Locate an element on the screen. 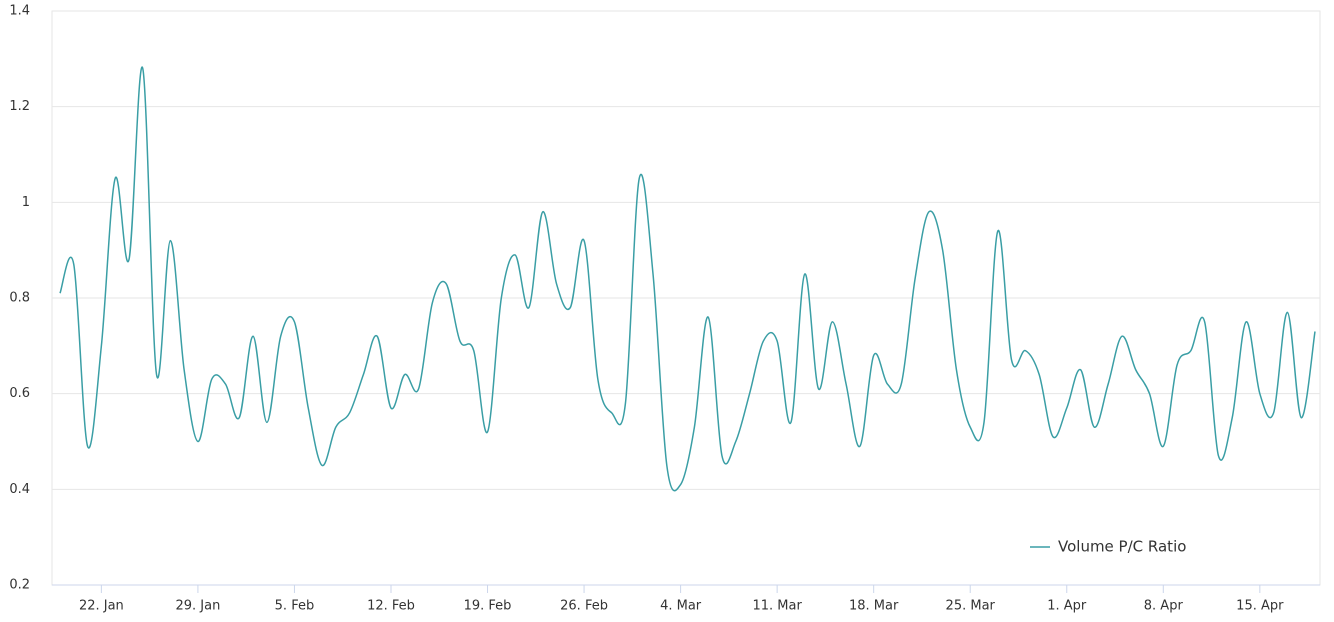  y-tick-label: 0.6 is located at coordinates (19, 393).